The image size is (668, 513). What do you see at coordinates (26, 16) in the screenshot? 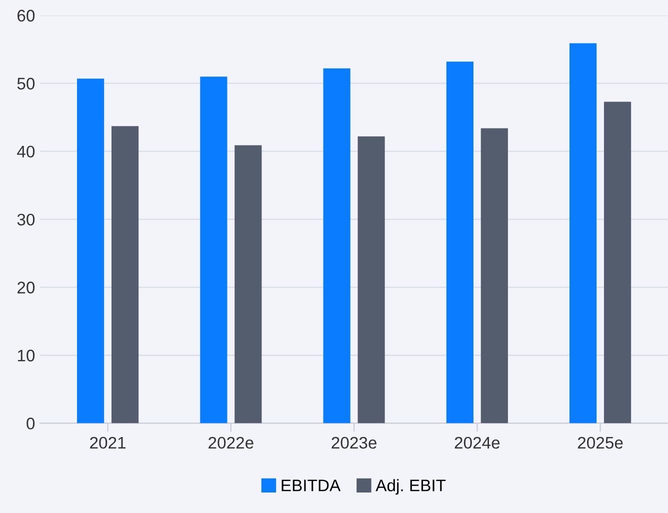
I see `y-tick-label: 60` at bounding box center [26, 16].